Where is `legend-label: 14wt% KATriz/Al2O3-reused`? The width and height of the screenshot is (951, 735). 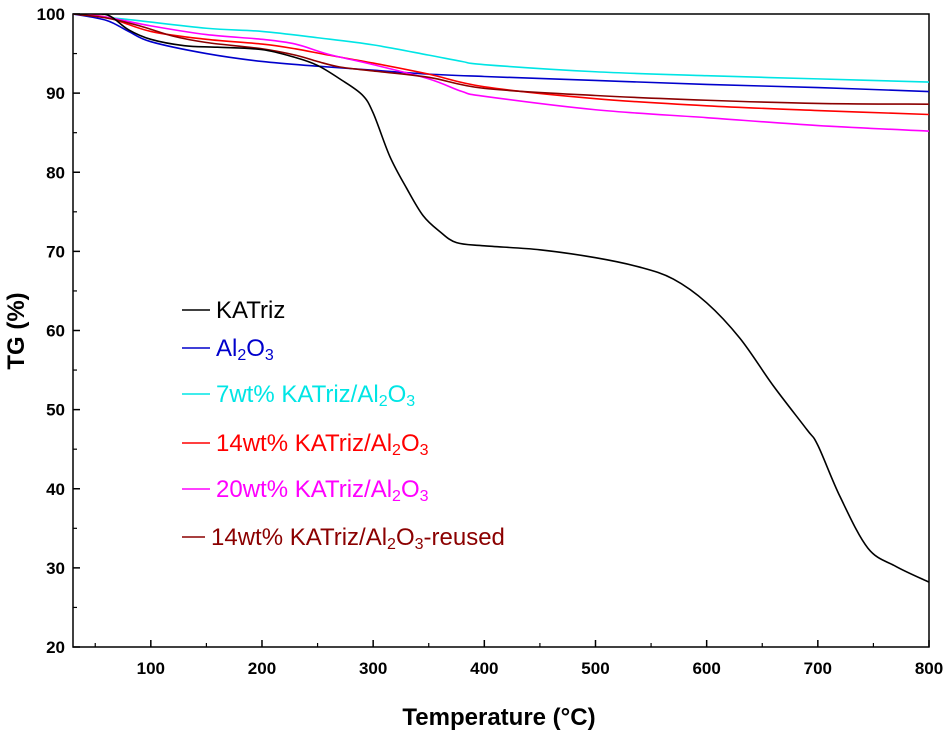 legend-label: 14wt% KATriz/Al2O3-reused is located at coordinates (358, 538).